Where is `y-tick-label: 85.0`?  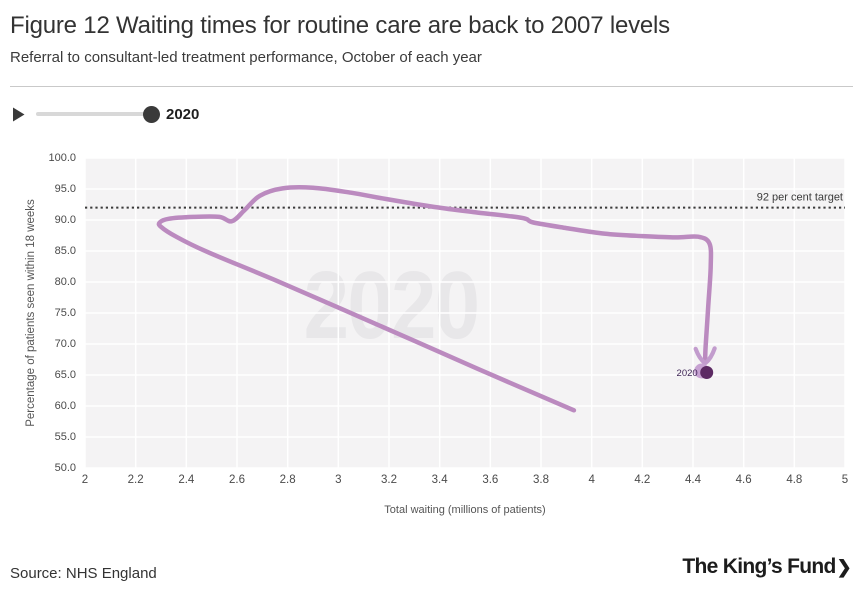
y-tick-label: 85.0 is located at coordinates (65, 250).